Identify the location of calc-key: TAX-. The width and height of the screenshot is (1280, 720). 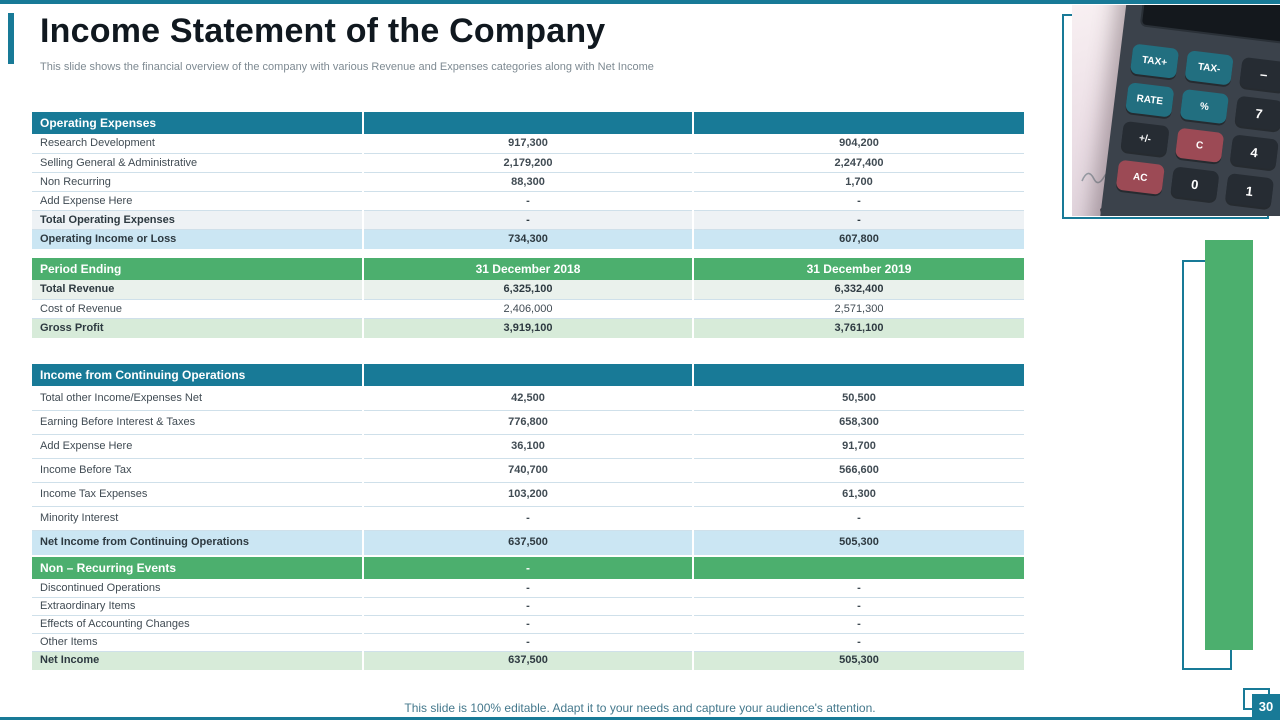
(1209, 68).